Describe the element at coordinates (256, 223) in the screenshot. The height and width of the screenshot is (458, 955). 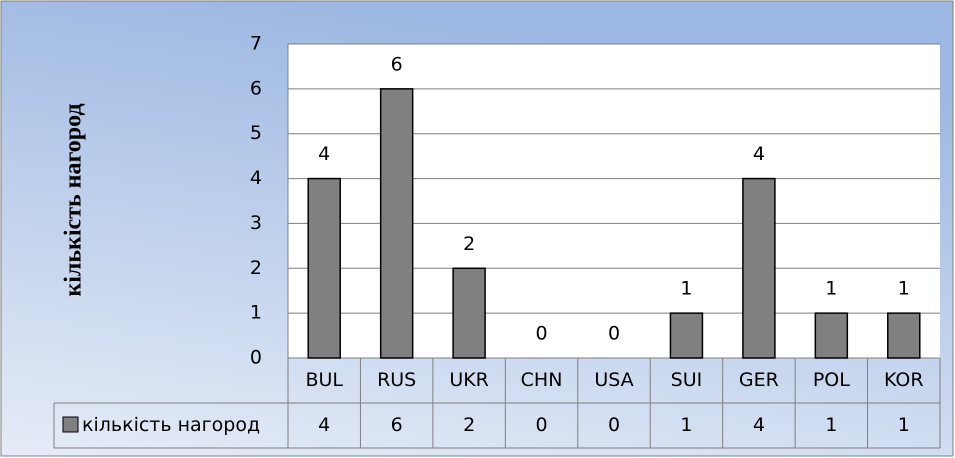
I see `y-tick-label: 3` at that location.